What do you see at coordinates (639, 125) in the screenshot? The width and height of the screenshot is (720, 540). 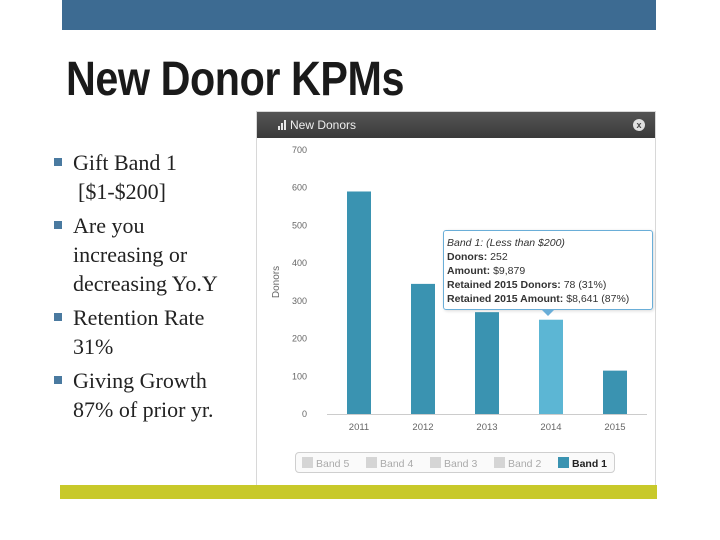 I see `close-button: x` at bounding box center [639, 125].